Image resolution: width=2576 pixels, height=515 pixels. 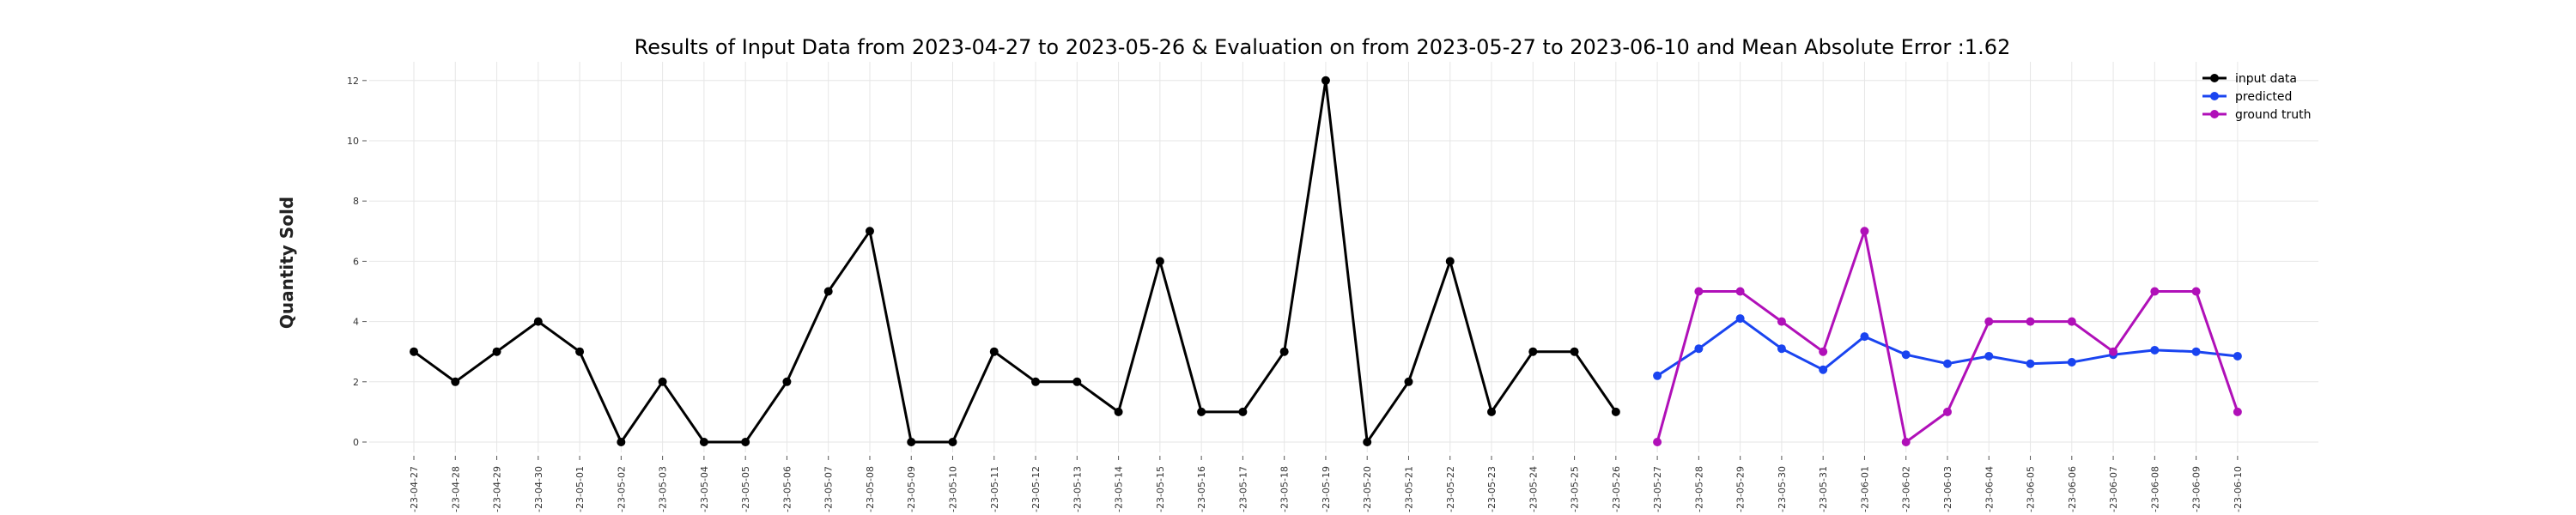 I want to click on series-ground-truth, so click(x=1947, y=336).